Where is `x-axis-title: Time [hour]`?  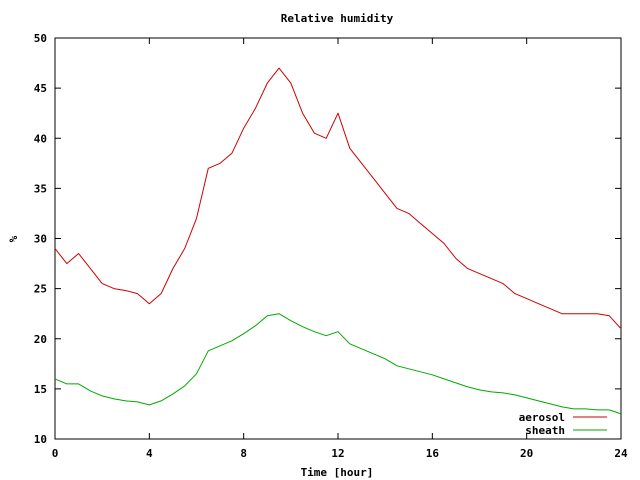
x-axis-title: Time [hour] is located at coordinates (337, 472).